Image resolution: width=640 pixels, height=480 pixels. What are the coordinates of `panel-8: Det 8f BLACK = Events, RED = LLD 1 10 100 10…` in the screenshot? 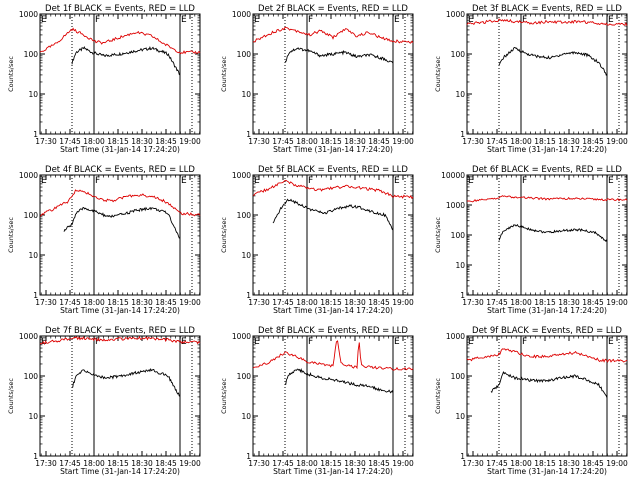 It's located at (317, 401).